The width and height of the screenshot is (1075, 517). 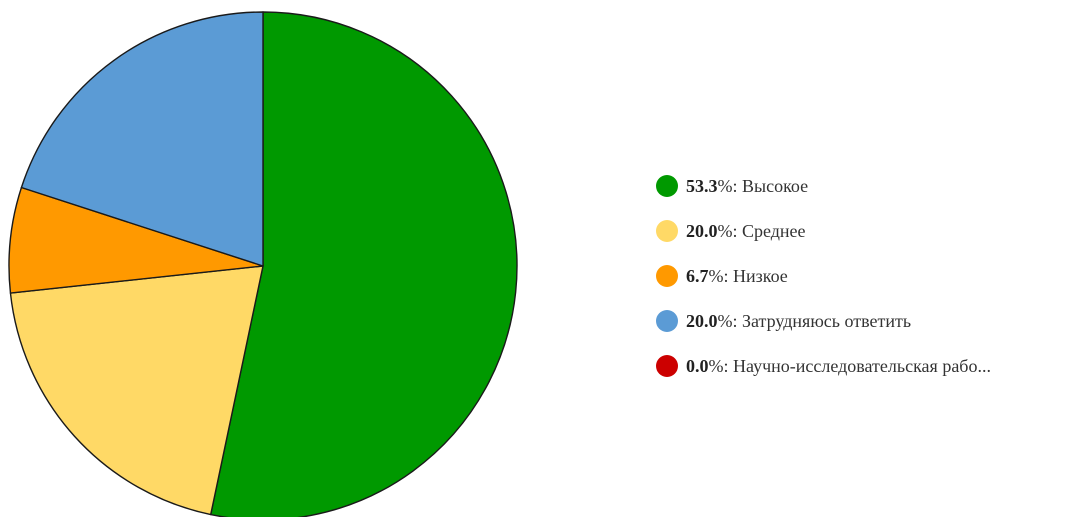 What do you see at coordinates (760, 276) in the screenshot?
I see `legend-label: Низкое` at bounding box center [760, 276].